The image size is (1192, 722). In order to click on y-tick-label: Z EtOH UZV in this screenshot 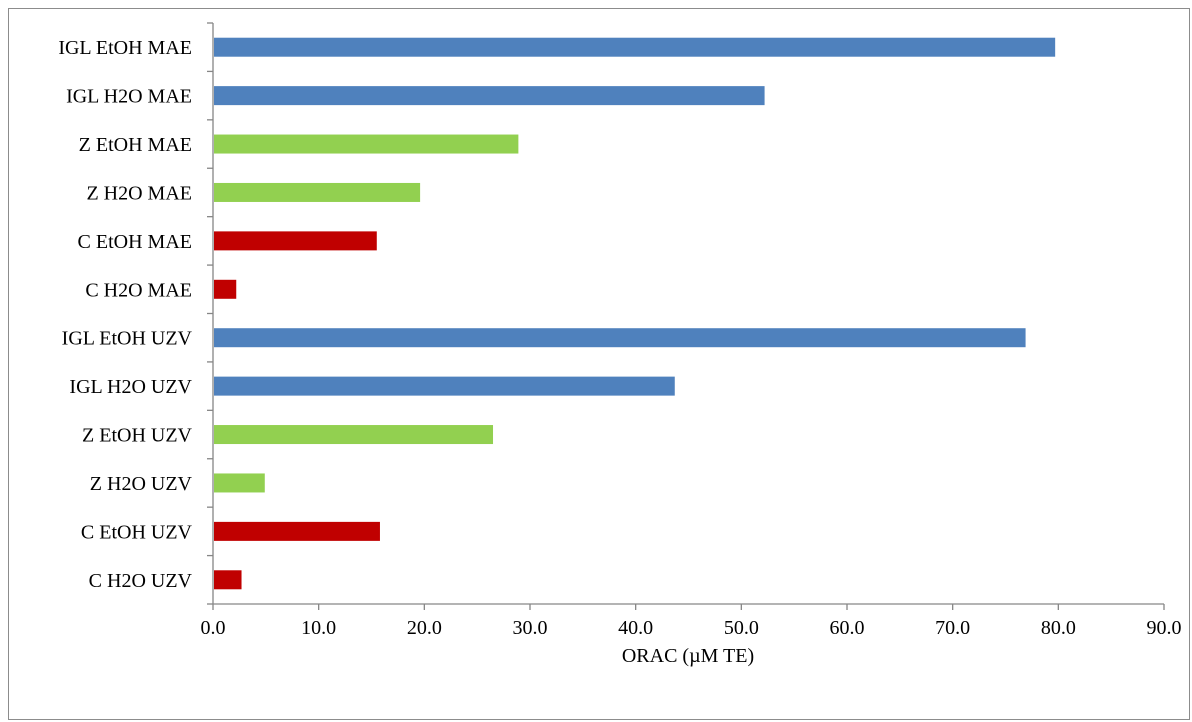, I will do `click(137, 436)`.